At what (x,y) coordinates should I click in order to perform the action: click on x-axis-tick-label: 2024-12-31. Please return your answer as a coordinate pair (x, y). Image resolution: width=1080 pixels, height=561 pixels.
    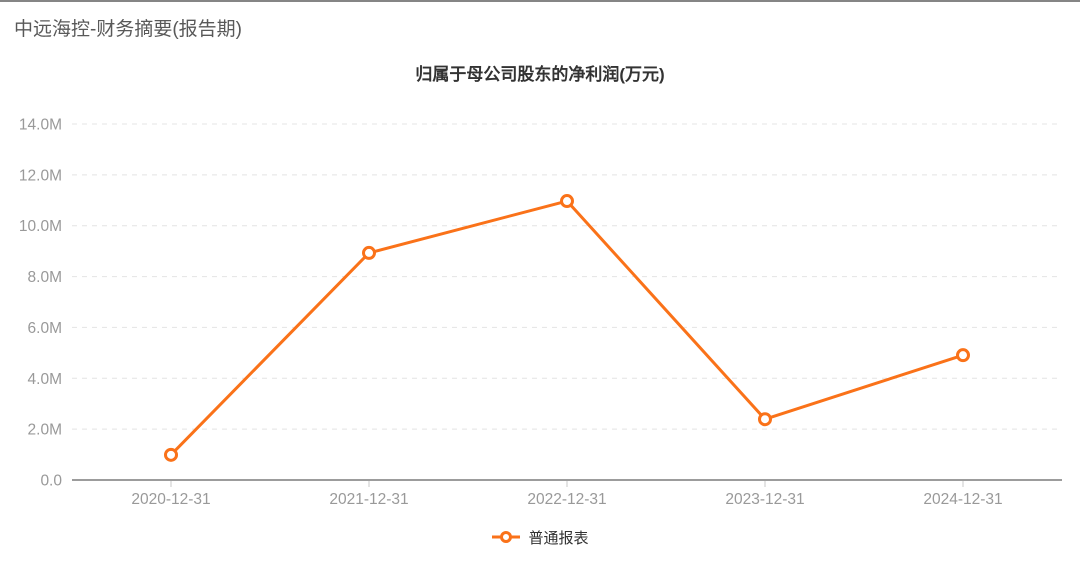
    Looking at the image, I should click on (962, 499).